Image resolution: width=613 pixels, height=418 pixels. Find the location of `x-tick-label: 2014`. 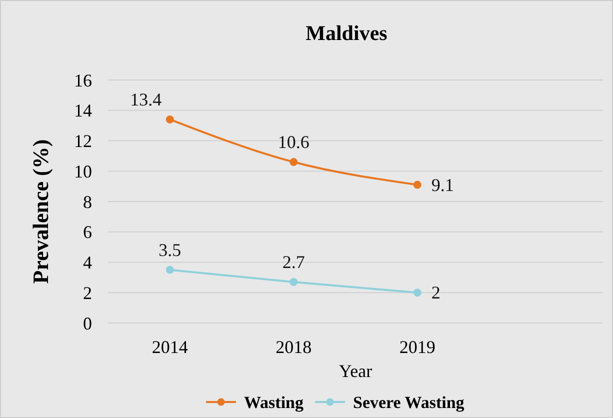

x-tick-label: 2014 is located at coordinates (170, 347).